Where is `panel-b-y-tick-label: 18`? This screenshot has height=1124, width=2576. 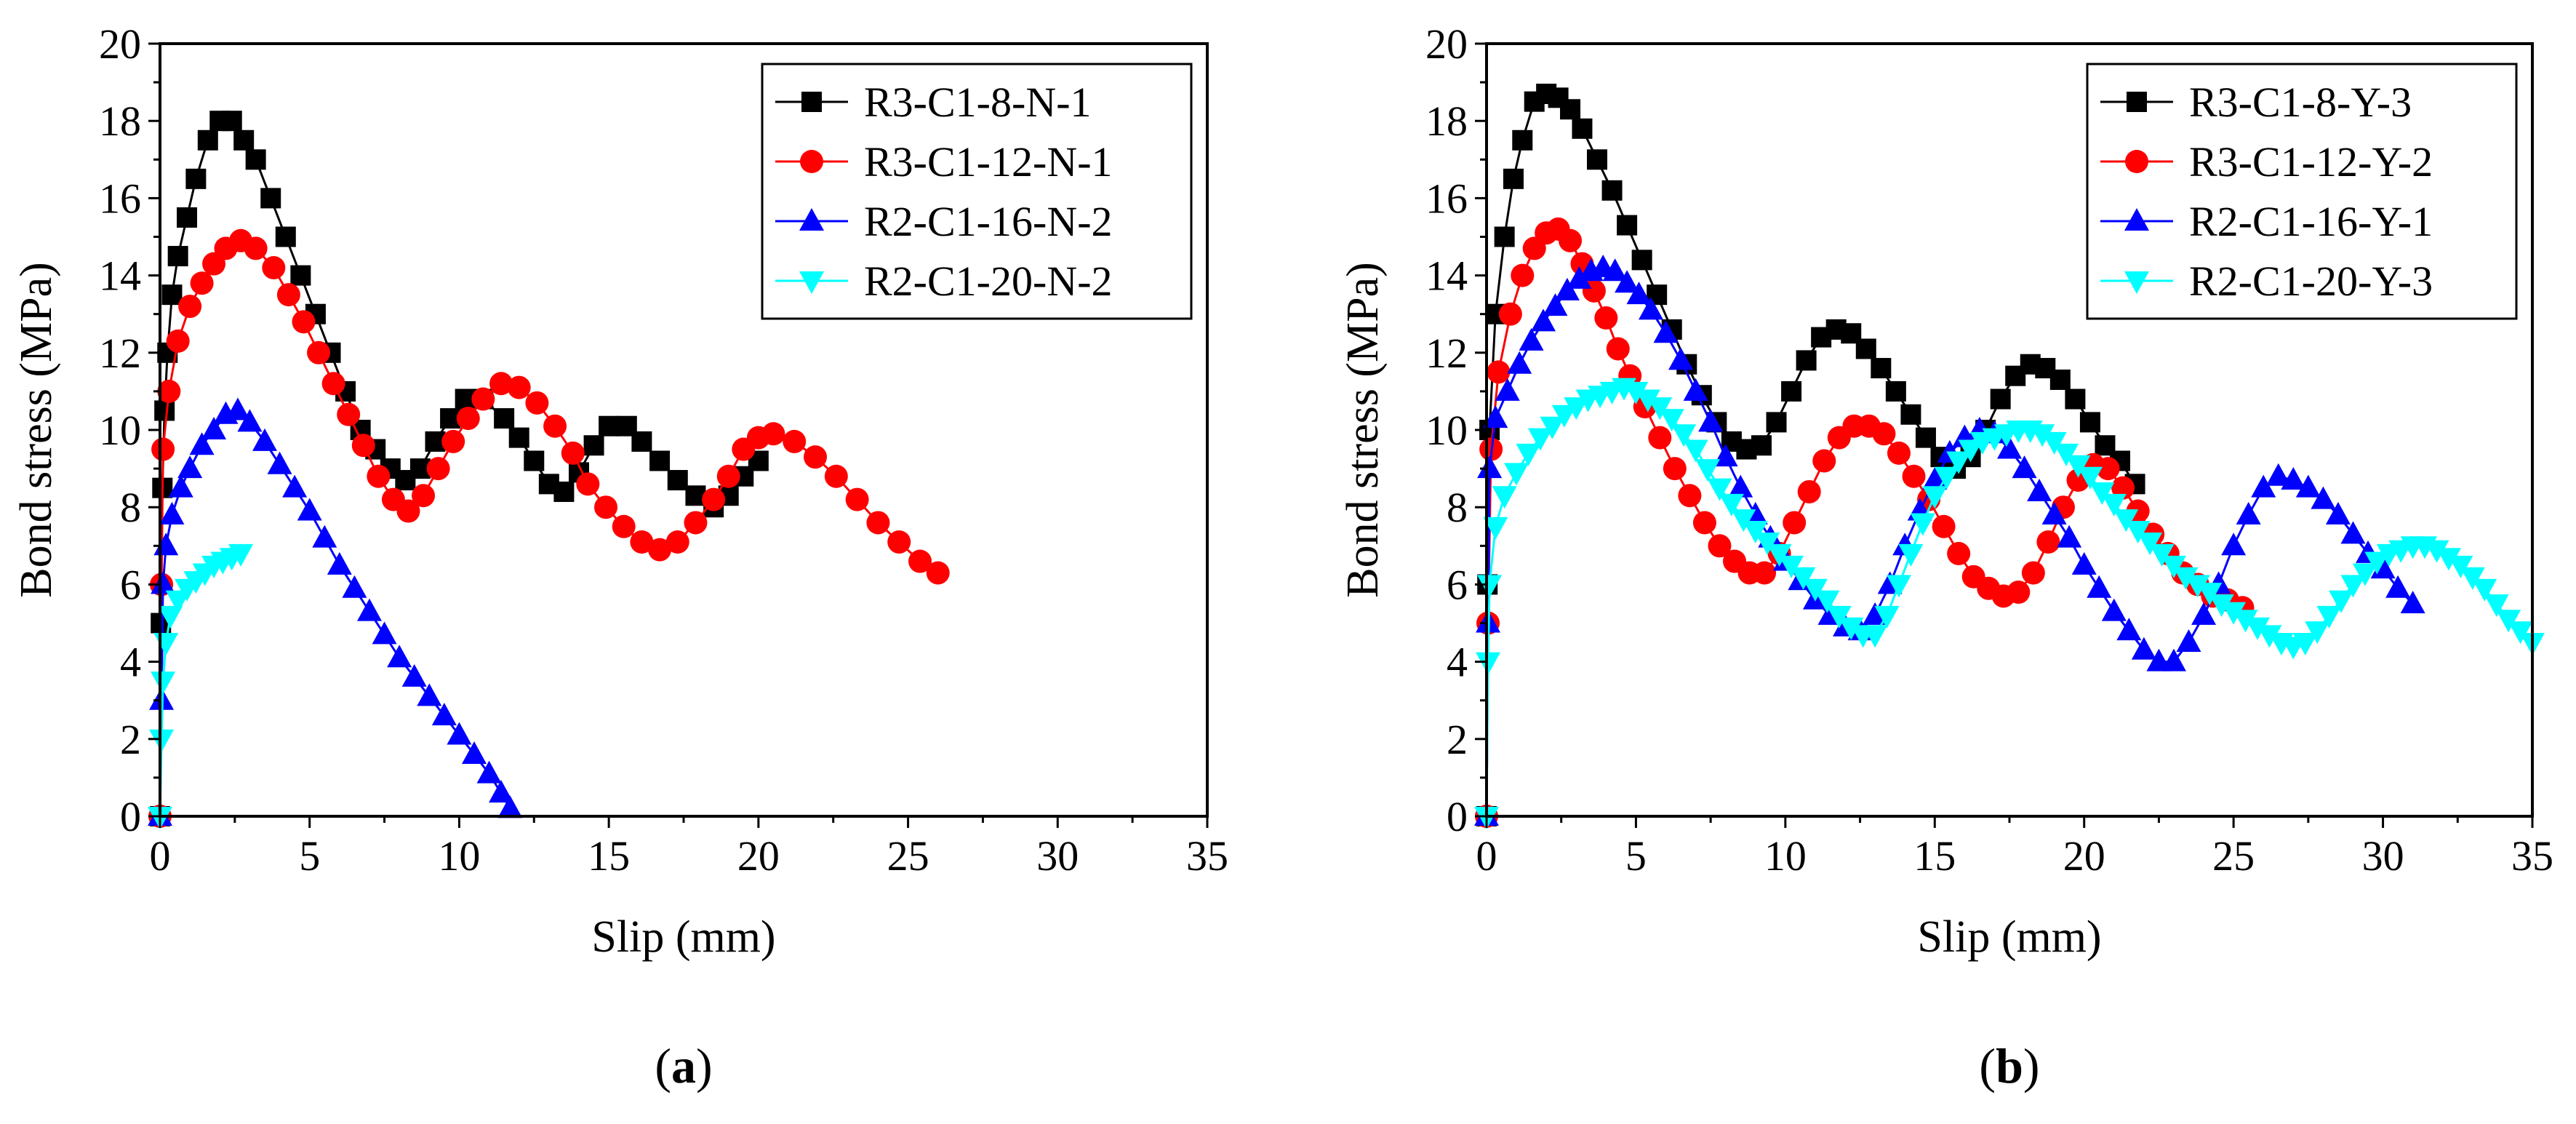 panel-b-y-tick-label: 18 is located at coordinates (1446, 121).